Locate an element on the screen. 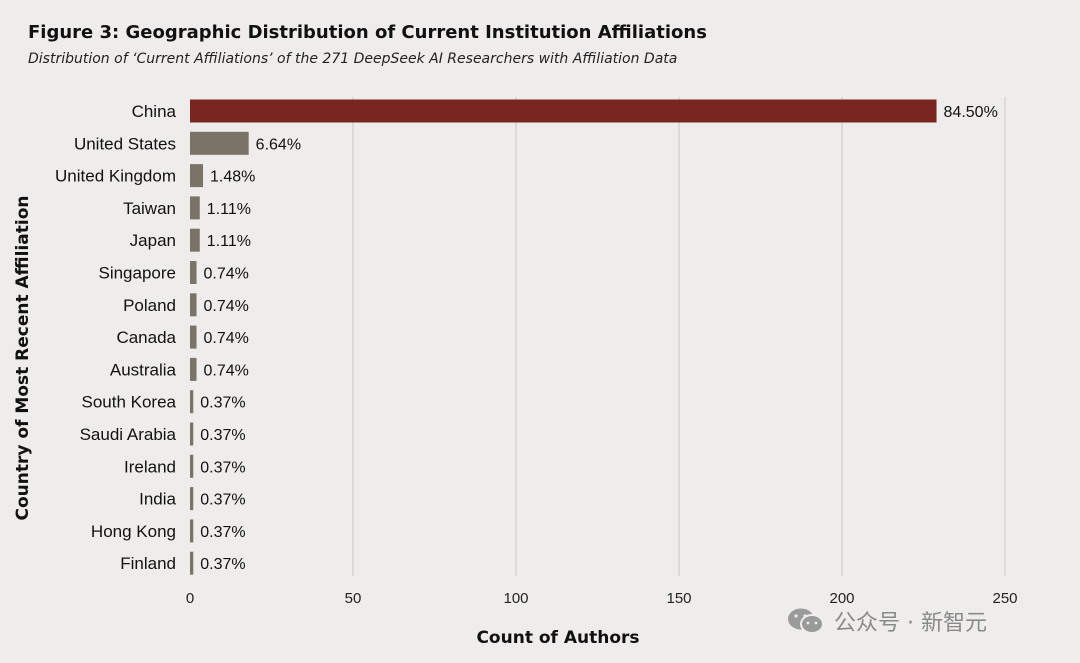 The width and height of the screenshot is (1080, 663). y-axis-label: Country of Most Recent Affiliation is located at coordinates (23, 358).